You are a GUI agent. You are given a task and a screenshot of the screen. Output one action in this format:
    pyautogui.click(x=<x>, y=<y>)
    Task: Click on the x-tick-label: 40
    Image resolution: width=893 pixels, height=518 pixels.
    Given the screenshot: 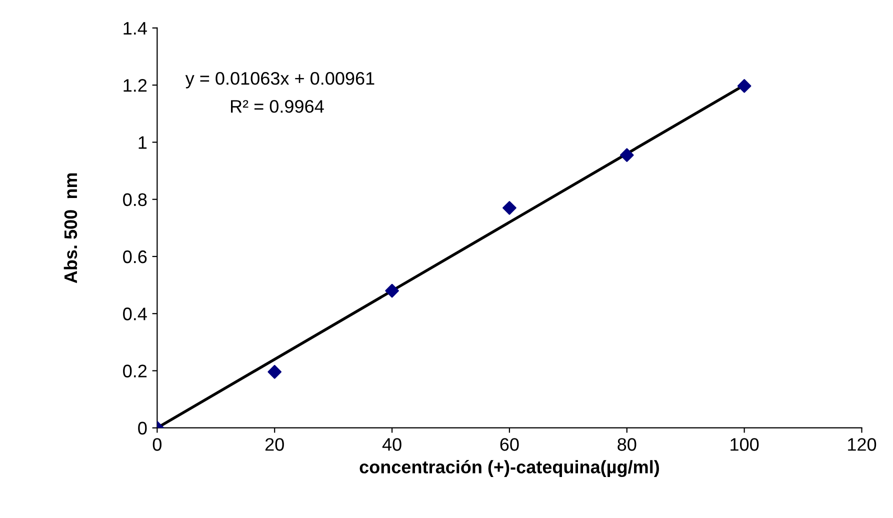 What is the action you would take?
    pyautogui.click(x=392, y=444)
    